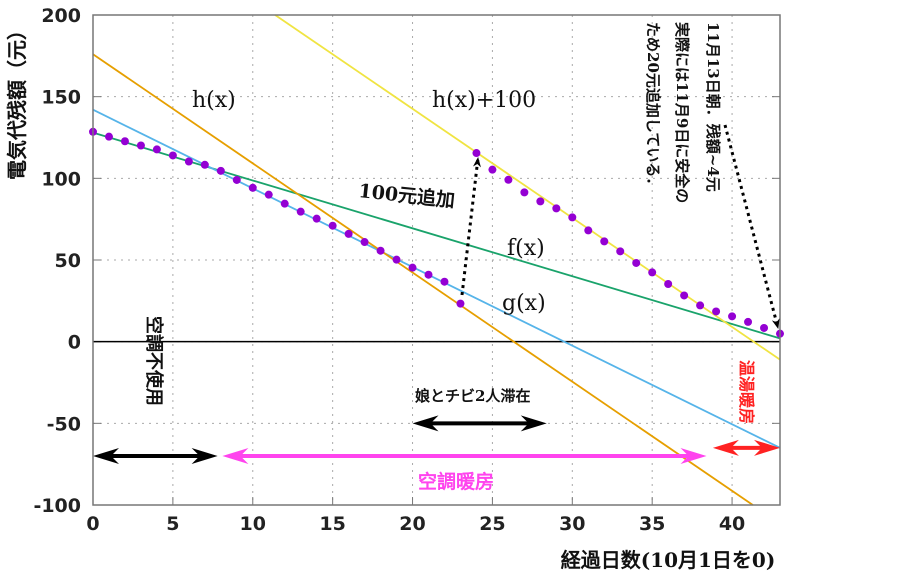 The width and height of the screenshot is (904, 576). Describe the element at coordinates (436, 439) in the screenshot. I see `range-arrows` at that location.